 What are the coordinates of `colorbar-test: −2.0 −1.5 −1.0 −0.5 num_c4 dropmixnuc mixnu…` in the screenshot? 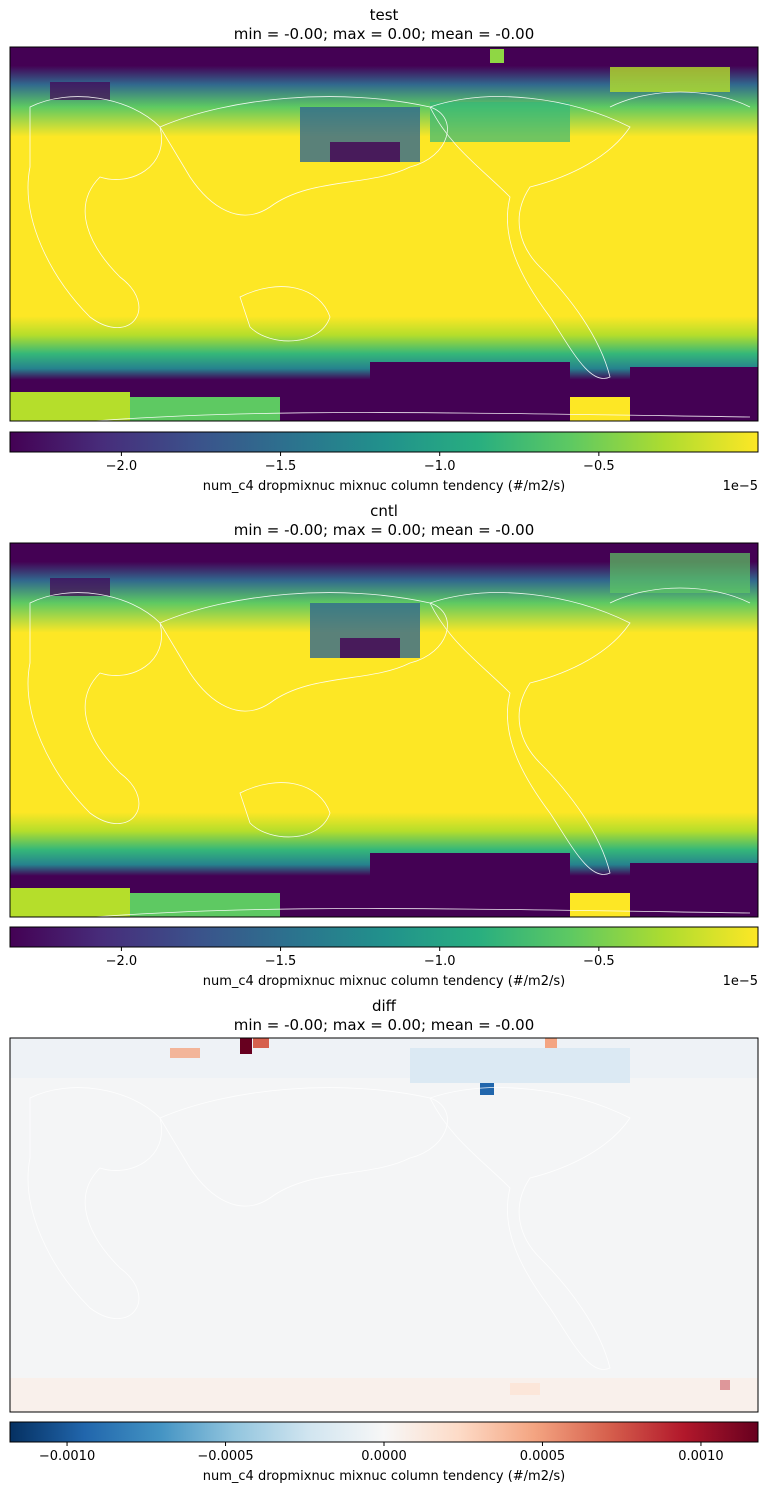 It's located at (384, 462).